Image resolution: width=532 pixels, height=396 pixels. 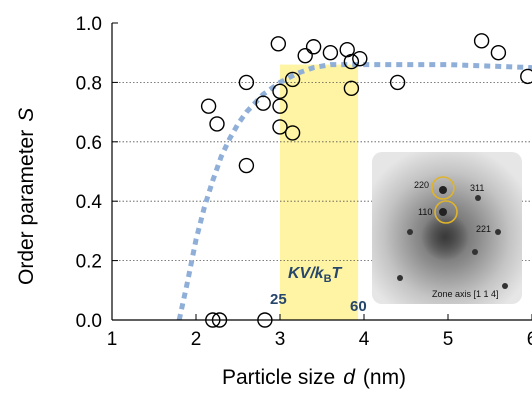 I want to click on x-tick-label: 2, so click(x=196, y=339).